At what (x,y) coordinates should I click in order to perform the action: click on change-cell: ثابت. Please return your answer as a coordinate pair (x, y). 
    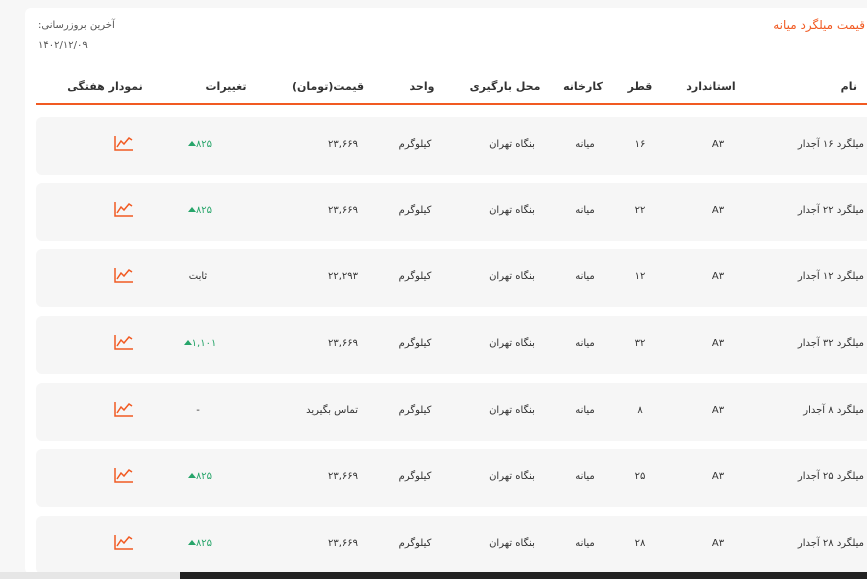
    Looking at the image, I should click on (198, 276).